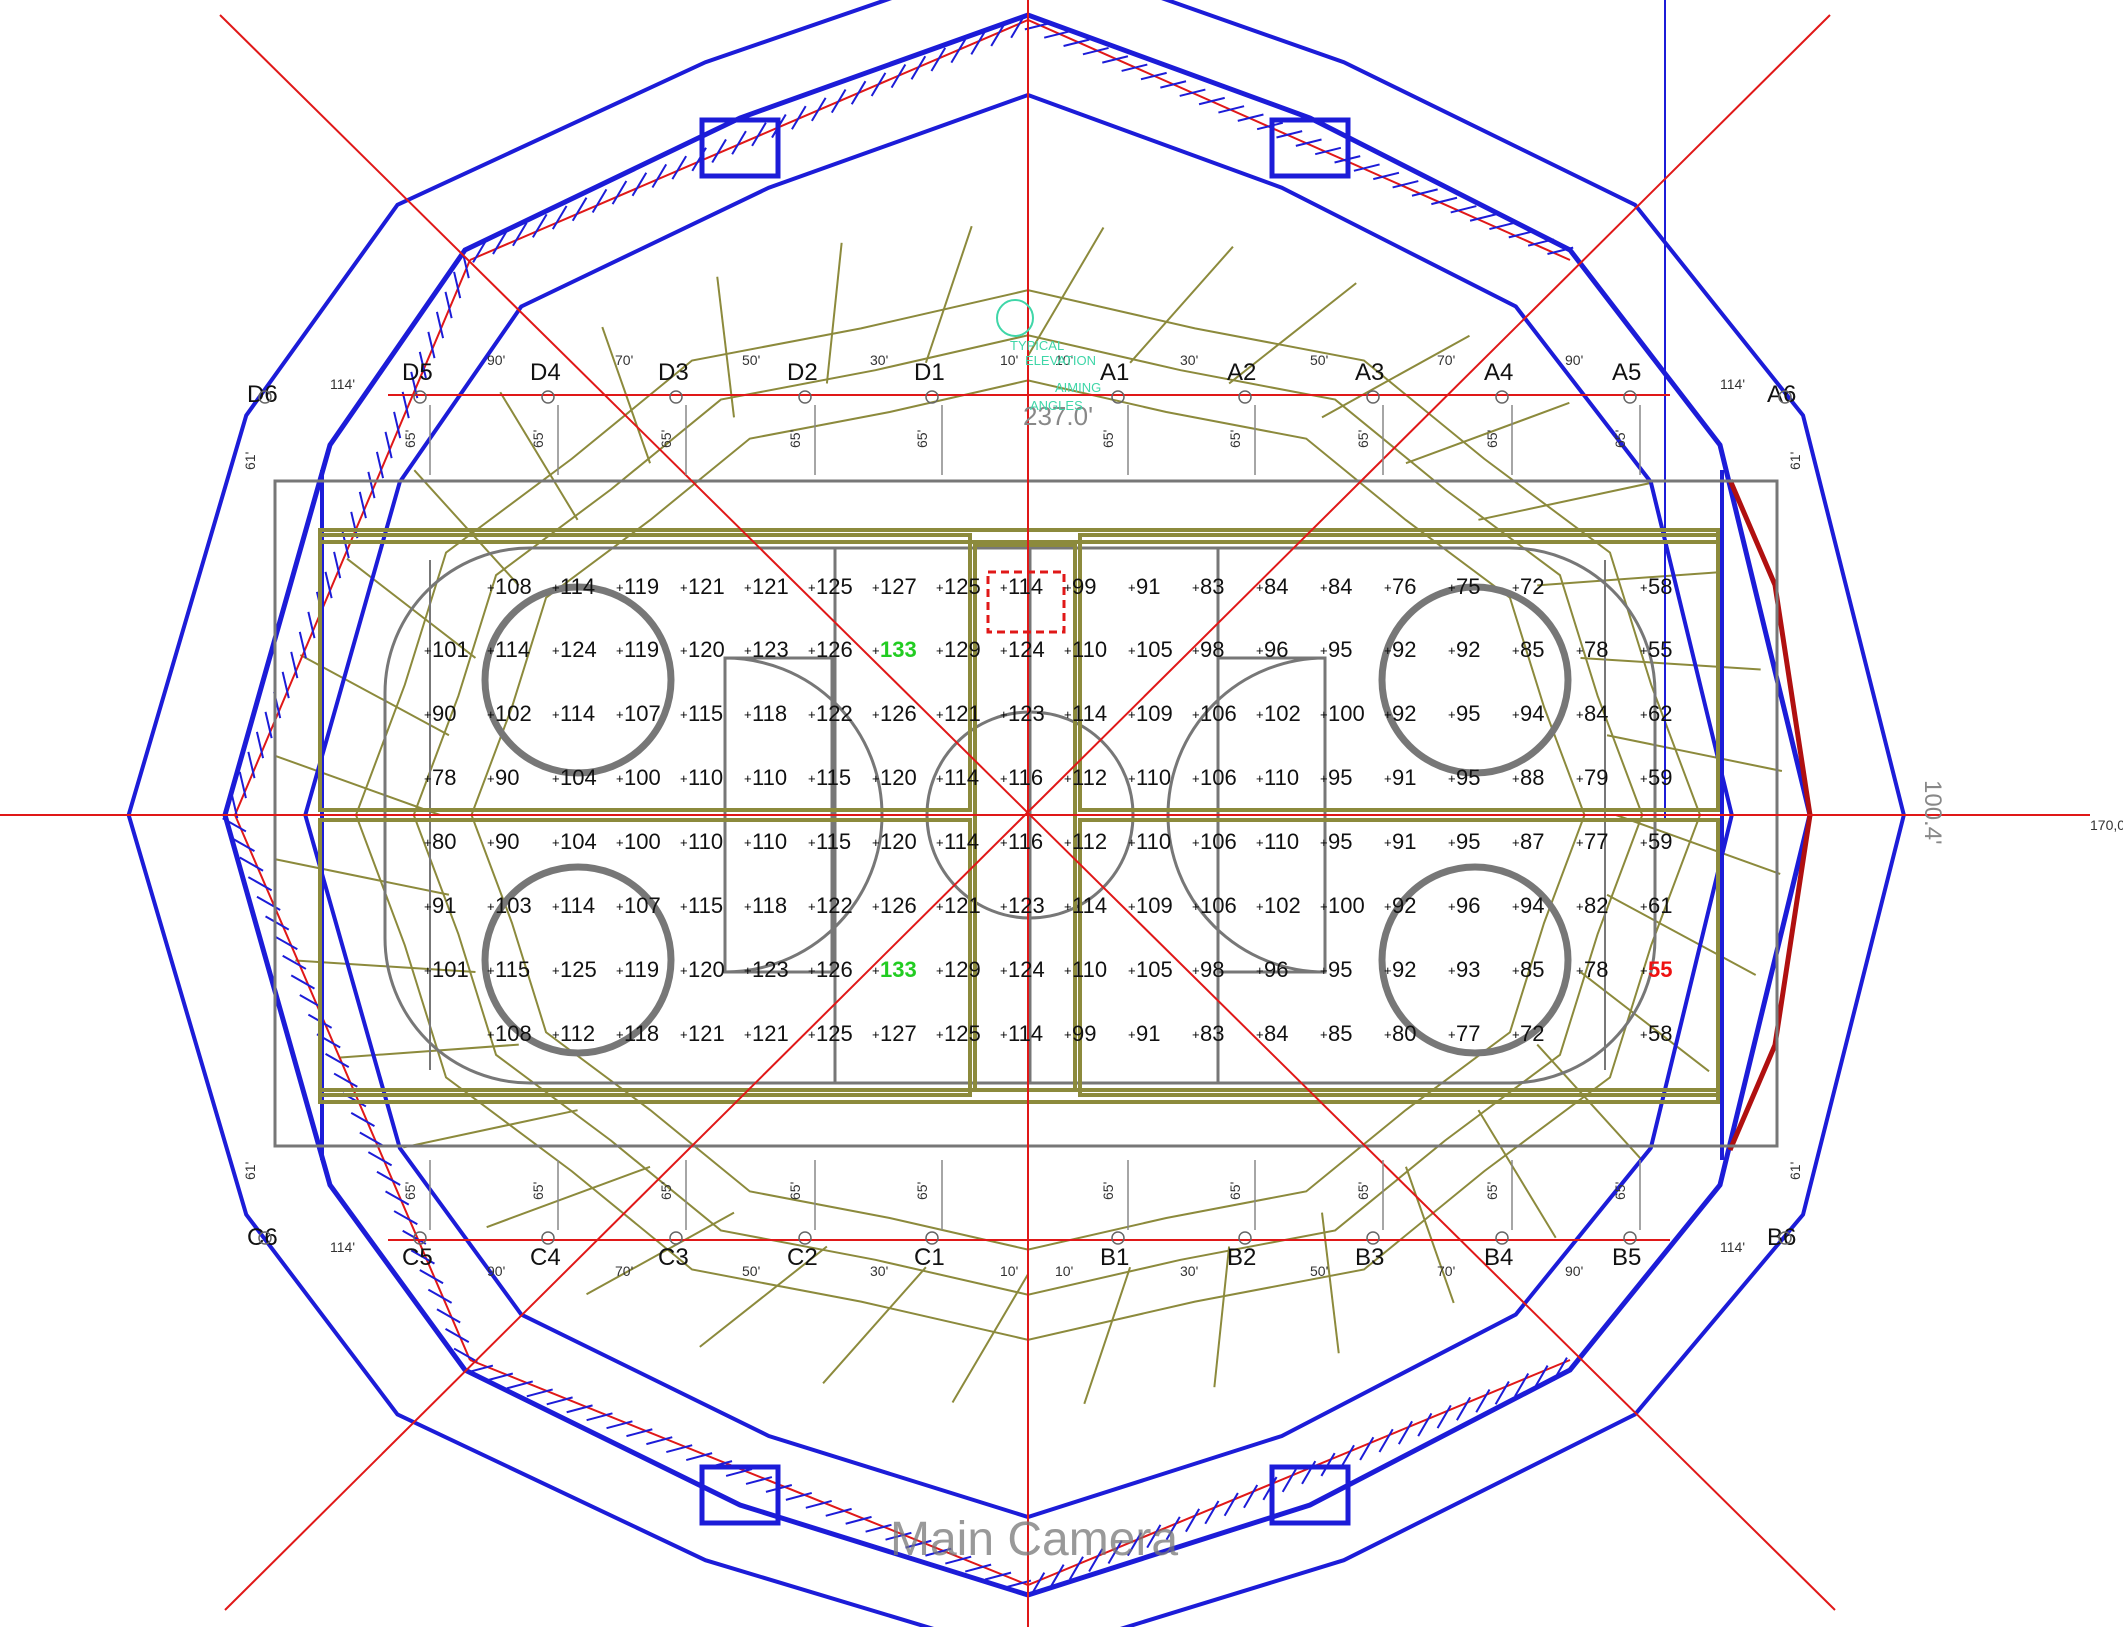  What do you see at coordinates (450, 969) in the screenshot?
I see `grid-value: 101` at bounding box center [450, 969].